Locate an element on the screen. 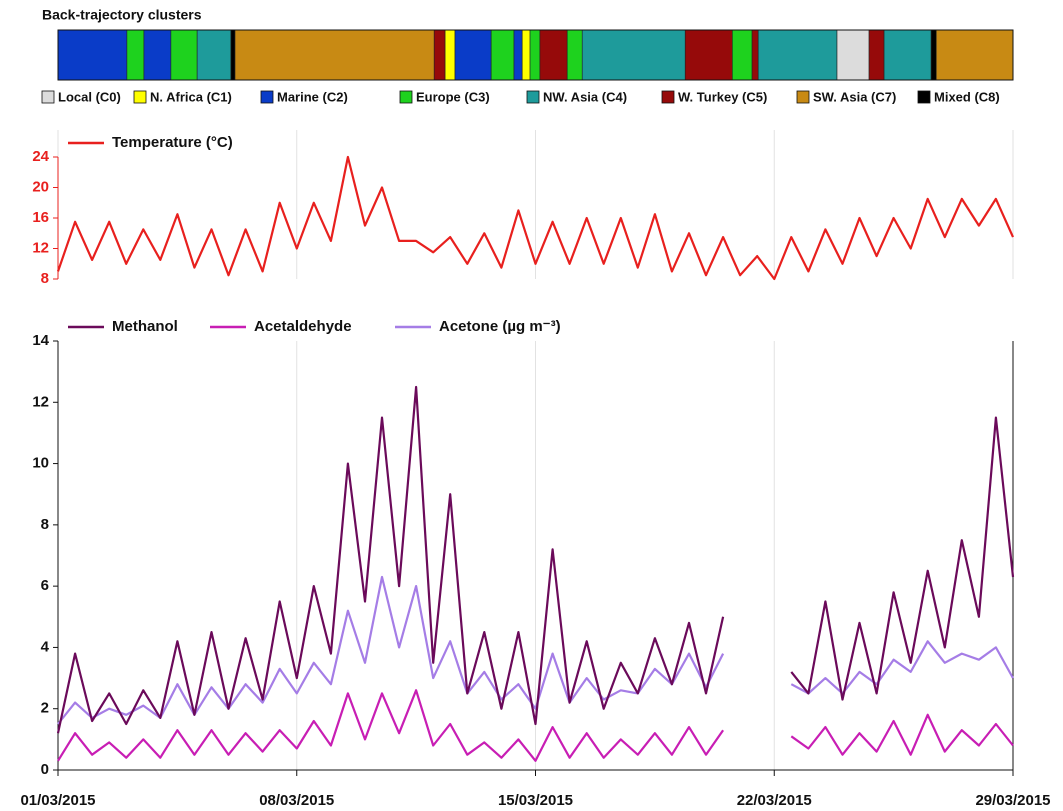 The height and width of the screenshot is (811, 1063). y-tick-label: 14 is located at coordinates (40, 340).